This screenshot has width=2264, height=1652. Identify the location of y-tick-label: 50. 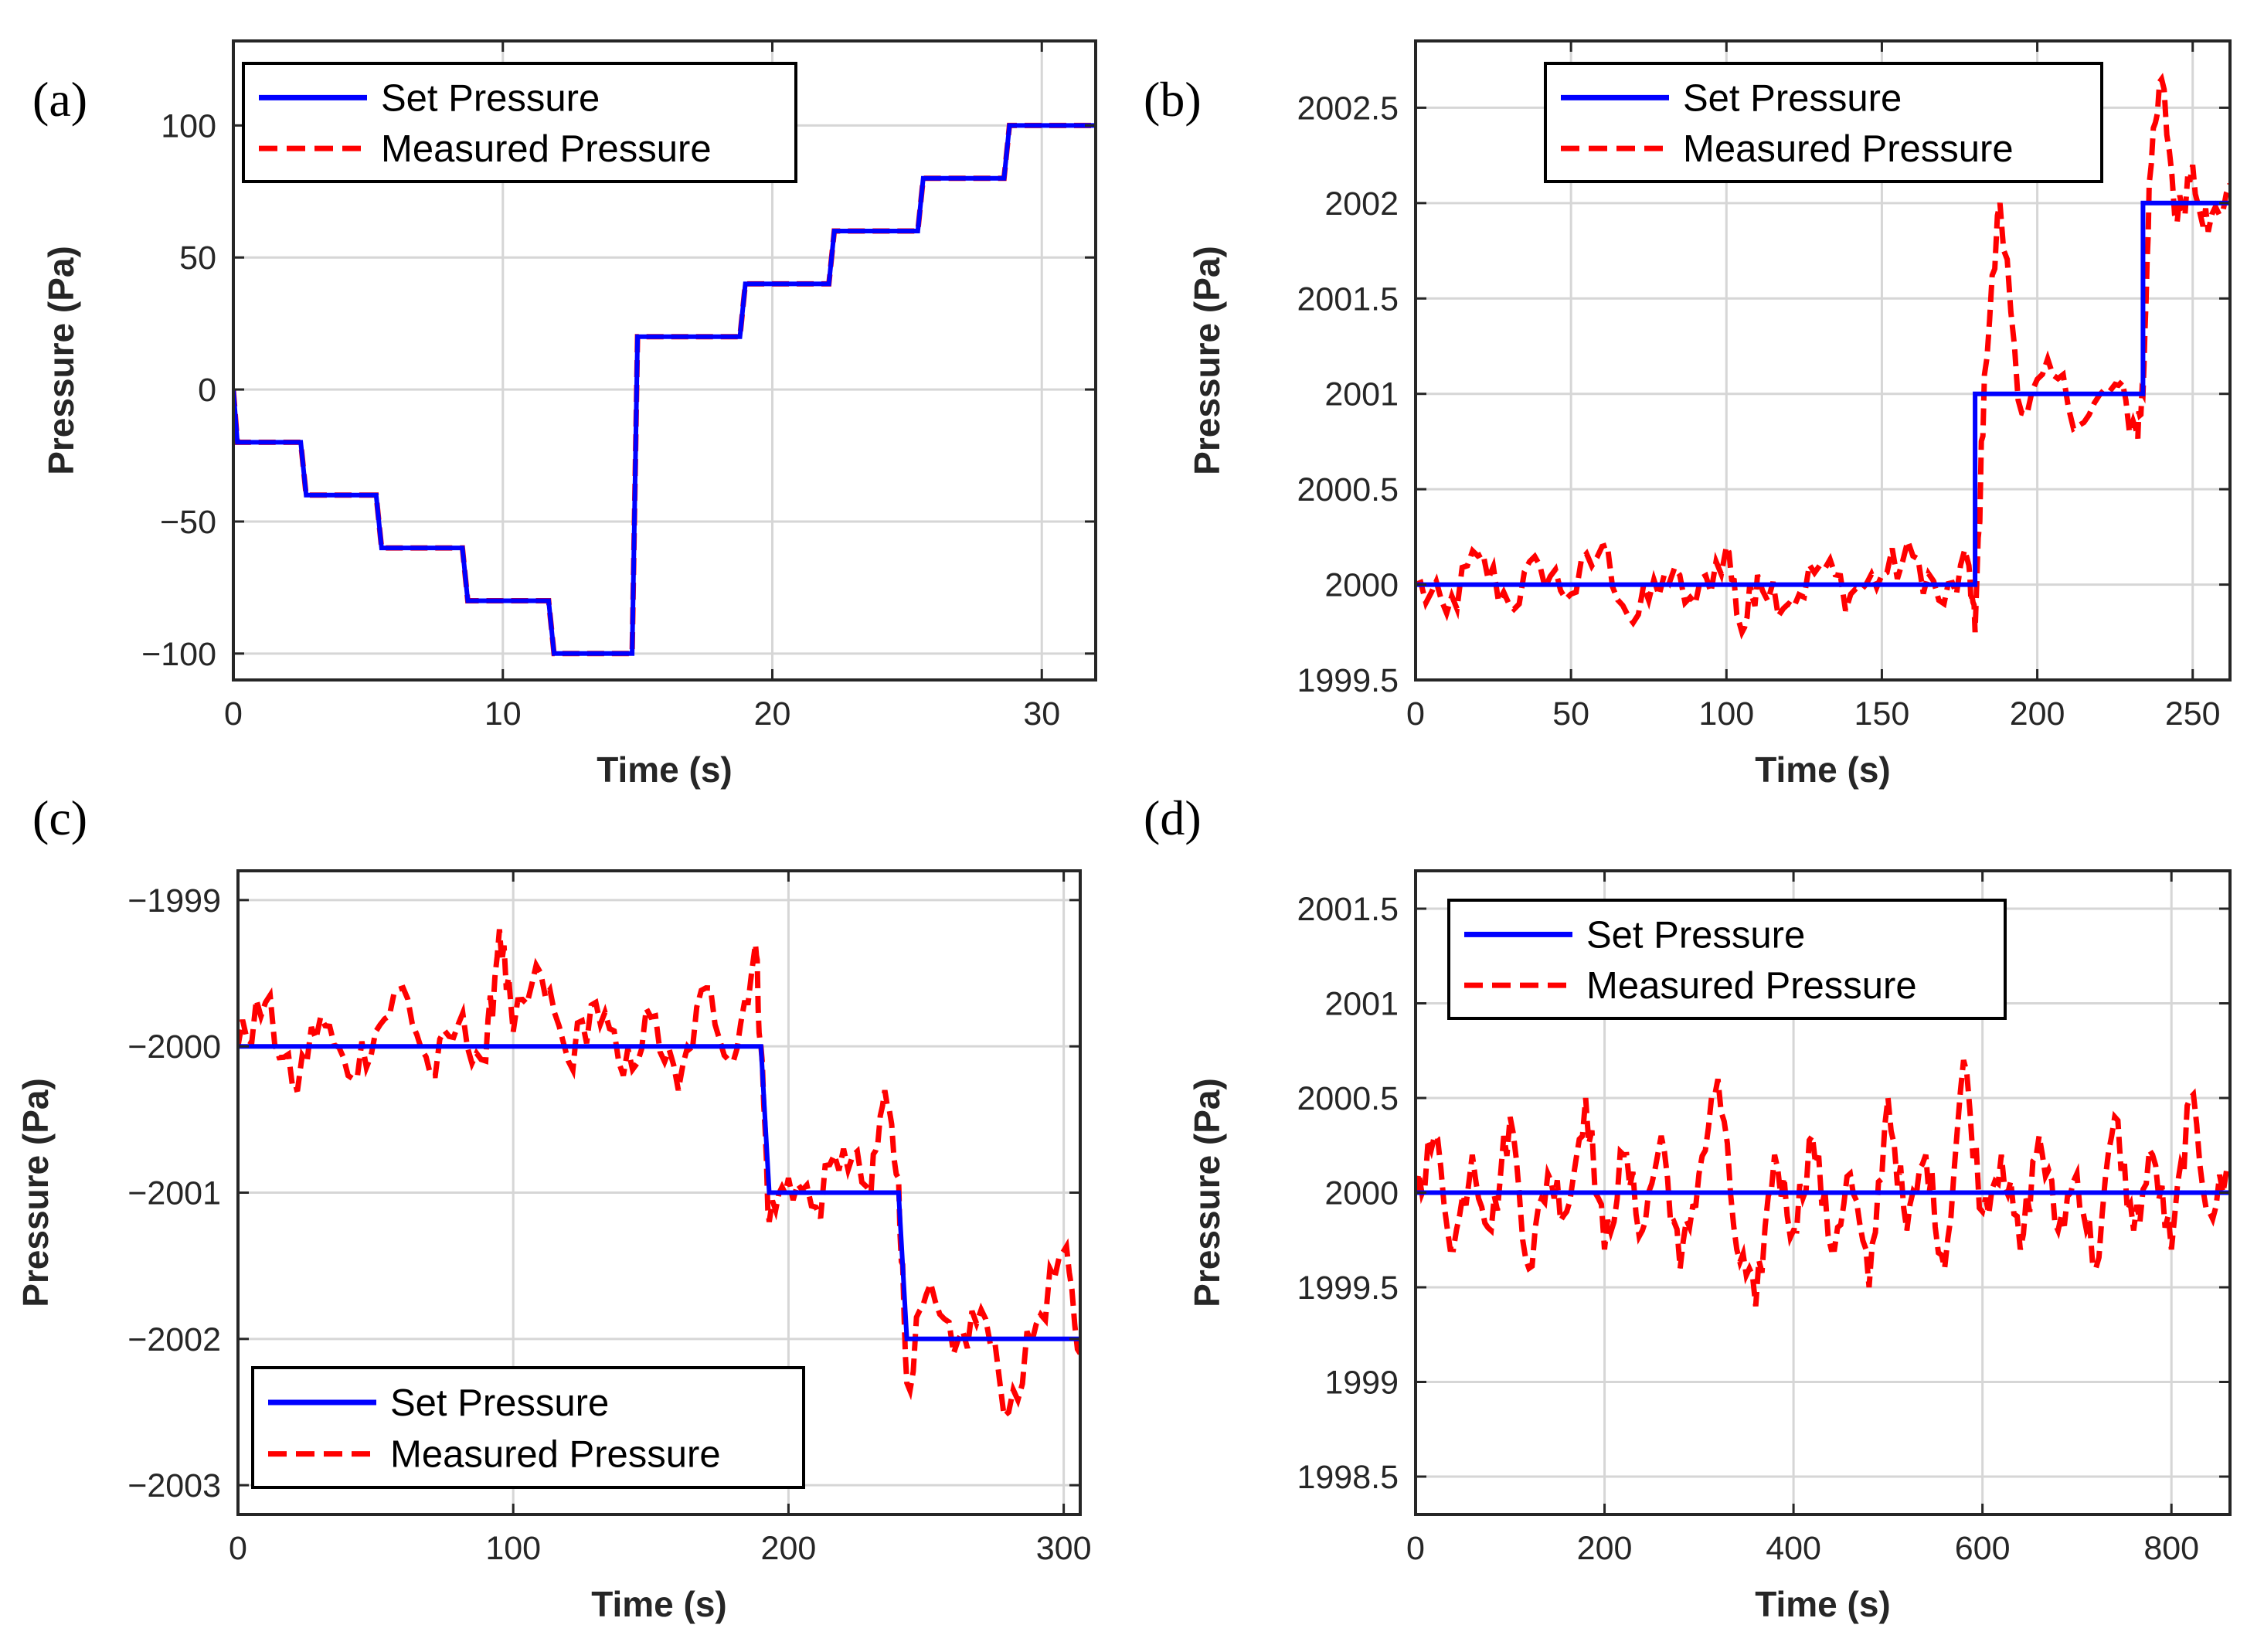
(197, 259).